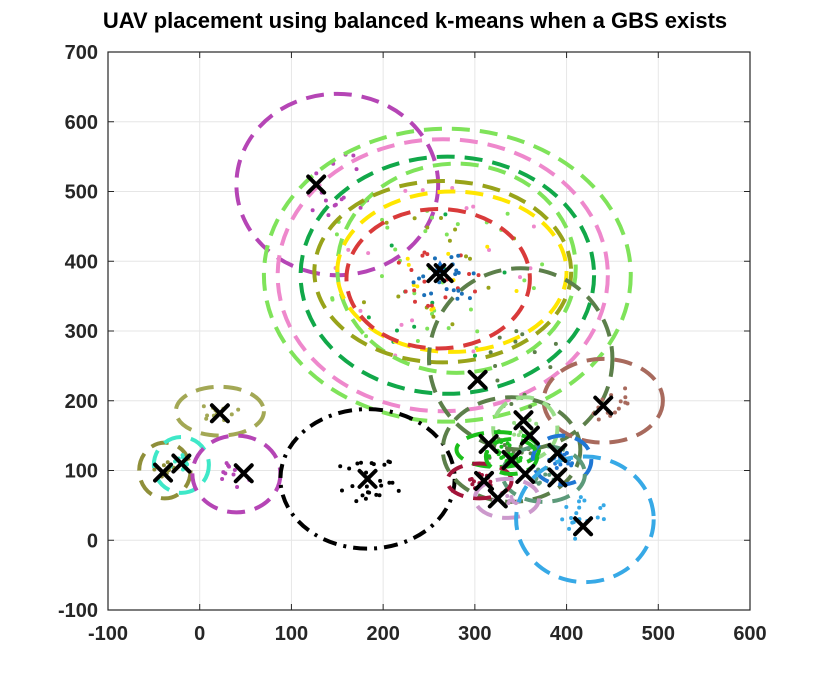  I want to click on x-tick-label: 200, so click(382, 634).